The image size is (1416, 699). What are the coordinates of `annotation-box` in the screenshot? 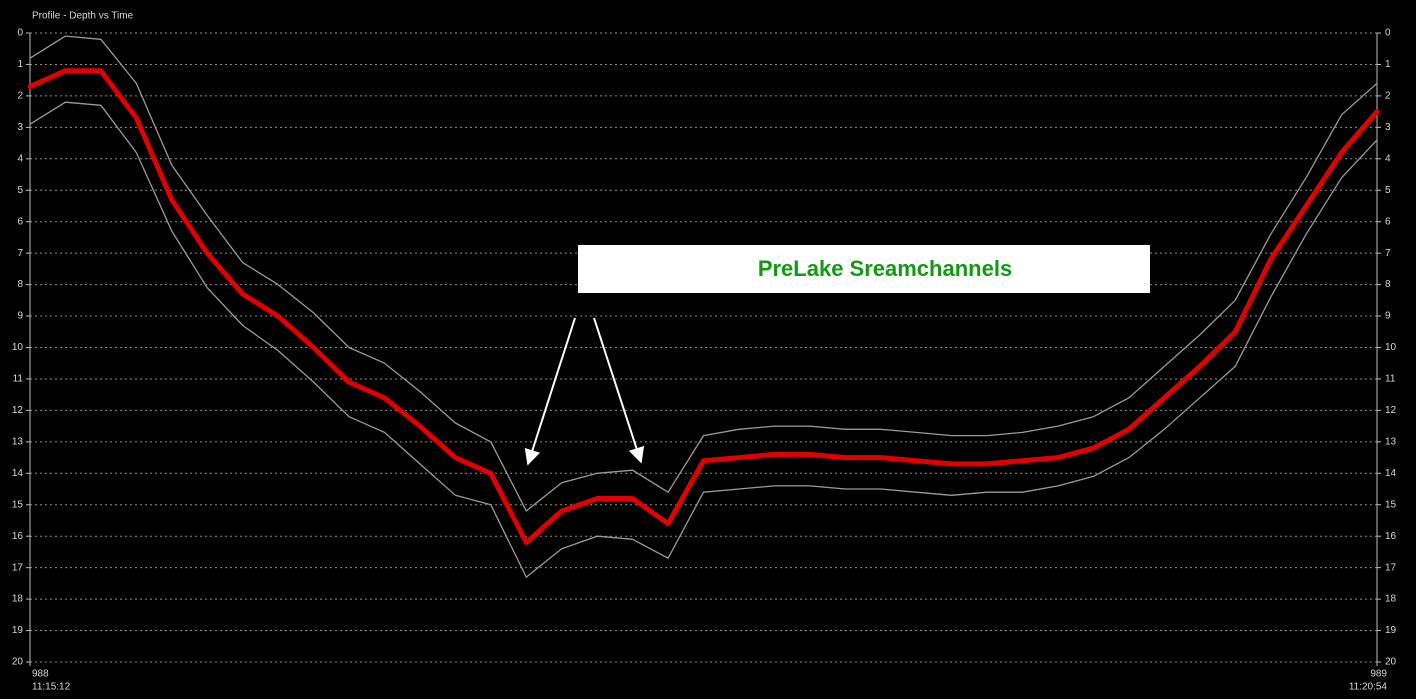 It's located at (864, 269).